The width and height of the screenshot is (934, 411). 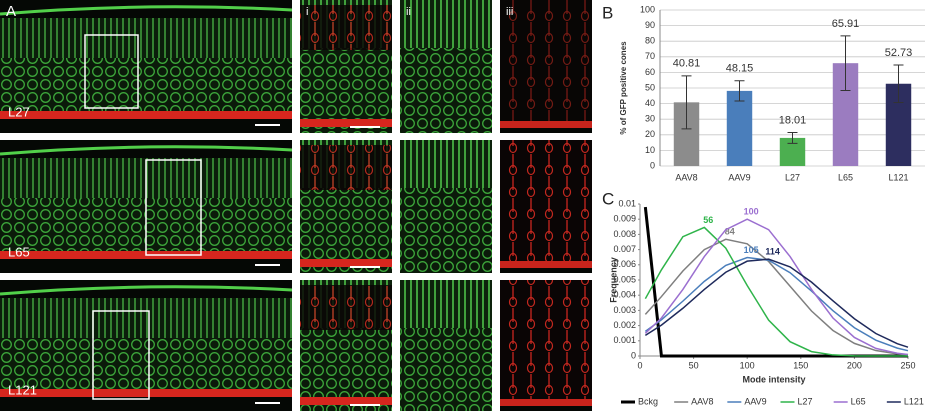 What do you see at coordinates (694, 365) in the screenshot?
I see `x-tick-label: 50` at bounding box center [694, 365].